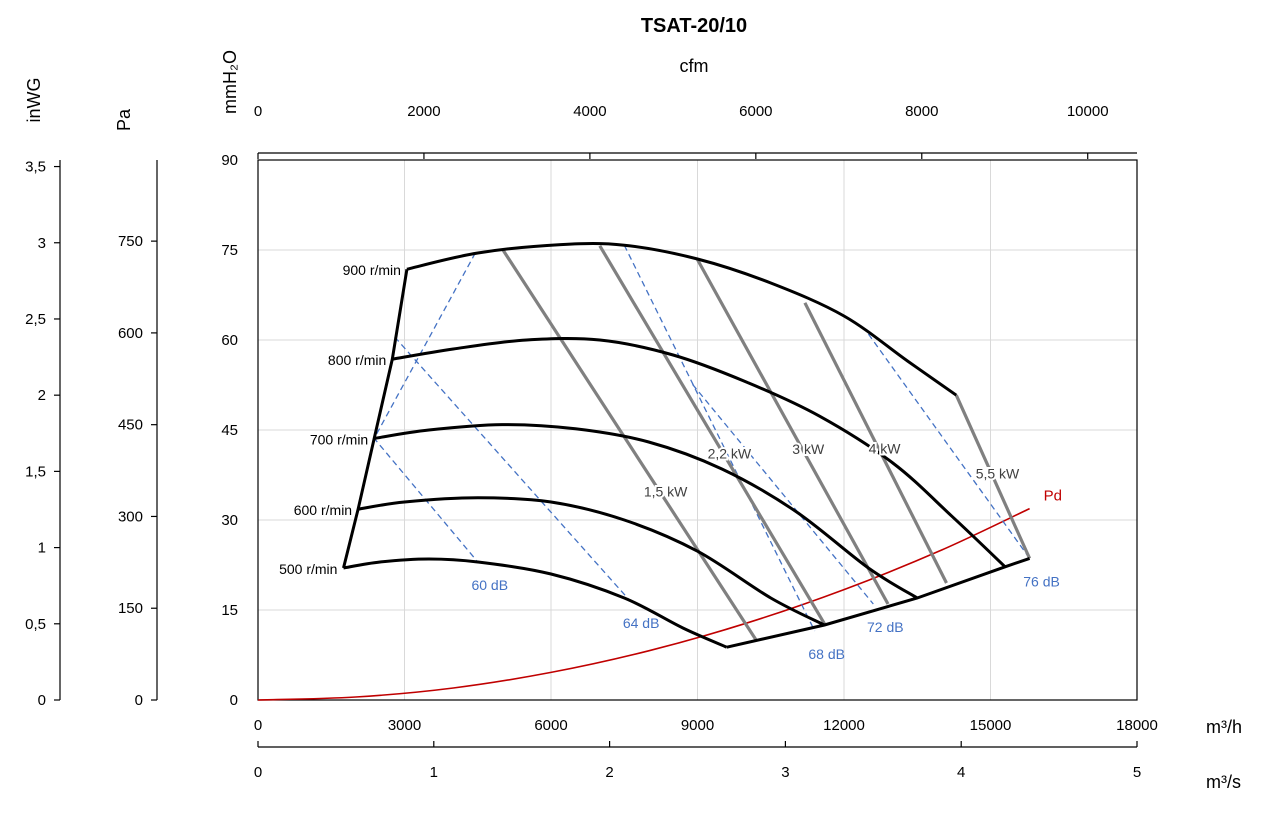 This screenshot has height=813, width=1269. Describe the element at coordinates (666, 491) in the screenshot. I see `power-line-label: 1,5 kW` at that location.